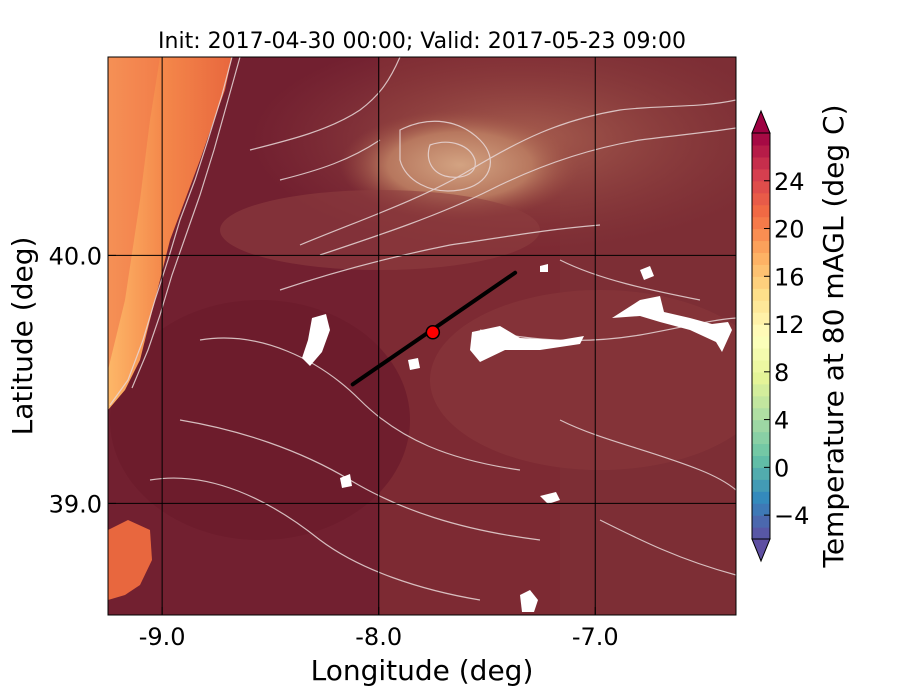 The image size is (900, 700). Describe the element at coordinates (789, 325) in the screenshot. I see `colorbar-tick-label: 12` at that location.